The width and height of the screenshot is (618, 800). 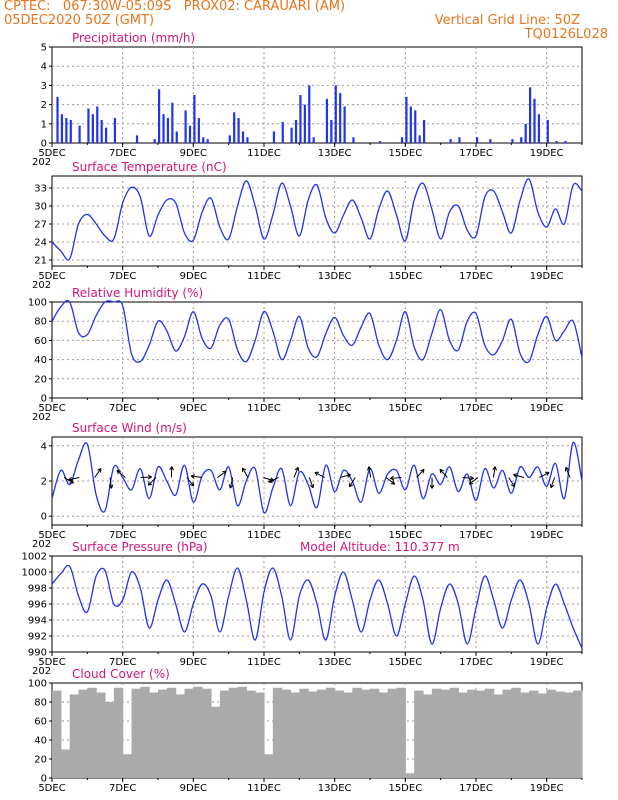 What do you see at coordinates (380, 547) in the screenshot?
I see `model-altitude-label: Model Altitude: 110.377 m` at bounding box center [380, 547].